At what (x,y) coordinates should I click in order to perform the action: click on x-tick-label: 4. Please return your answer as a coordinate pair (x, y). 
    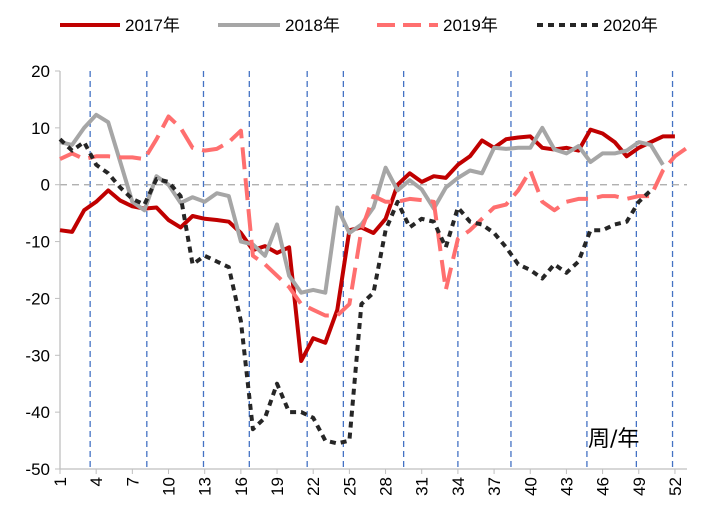
    Looking at the image, I should click on (96, 481).